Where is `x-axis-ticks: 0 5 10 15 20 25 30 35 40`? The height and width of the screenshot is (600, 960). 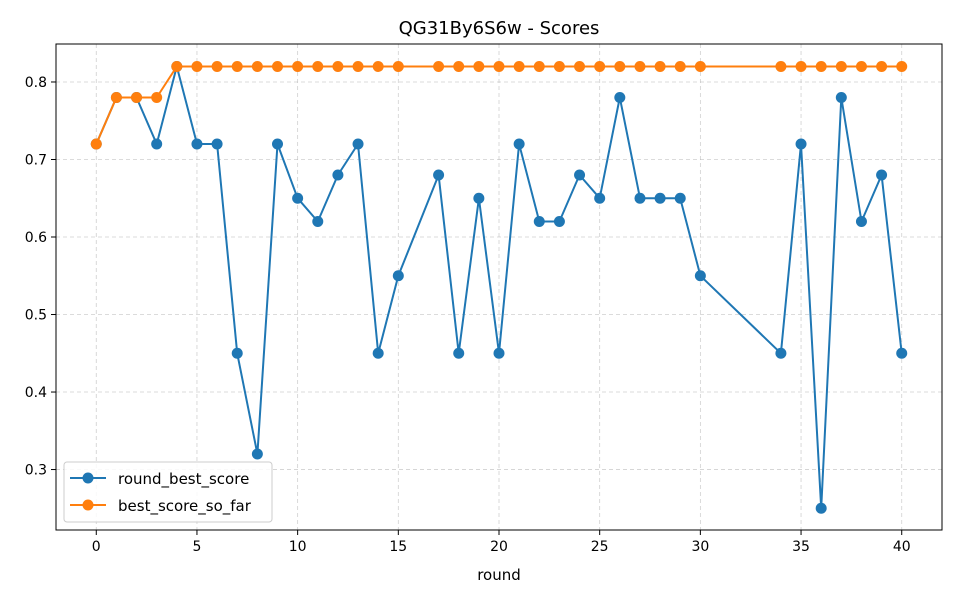 x-axis-ticks: 0 5 10 15 20 25 30 35 40 is located at coordinates (501, 542).